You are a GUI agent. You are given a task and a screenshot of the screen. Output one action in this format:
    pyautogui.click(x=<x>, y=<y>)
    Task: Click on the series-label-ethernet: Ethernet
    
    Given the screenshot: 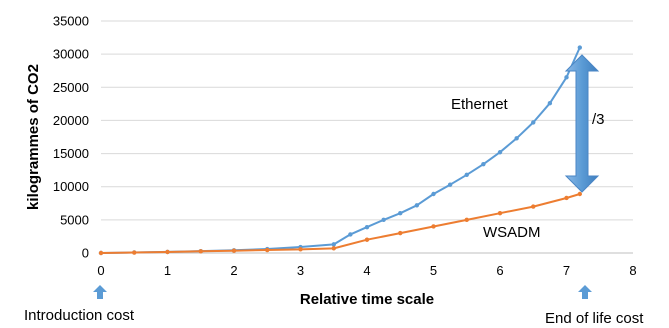 What is the action you would take?
    pyautogui.click(x=480, y=104)
    